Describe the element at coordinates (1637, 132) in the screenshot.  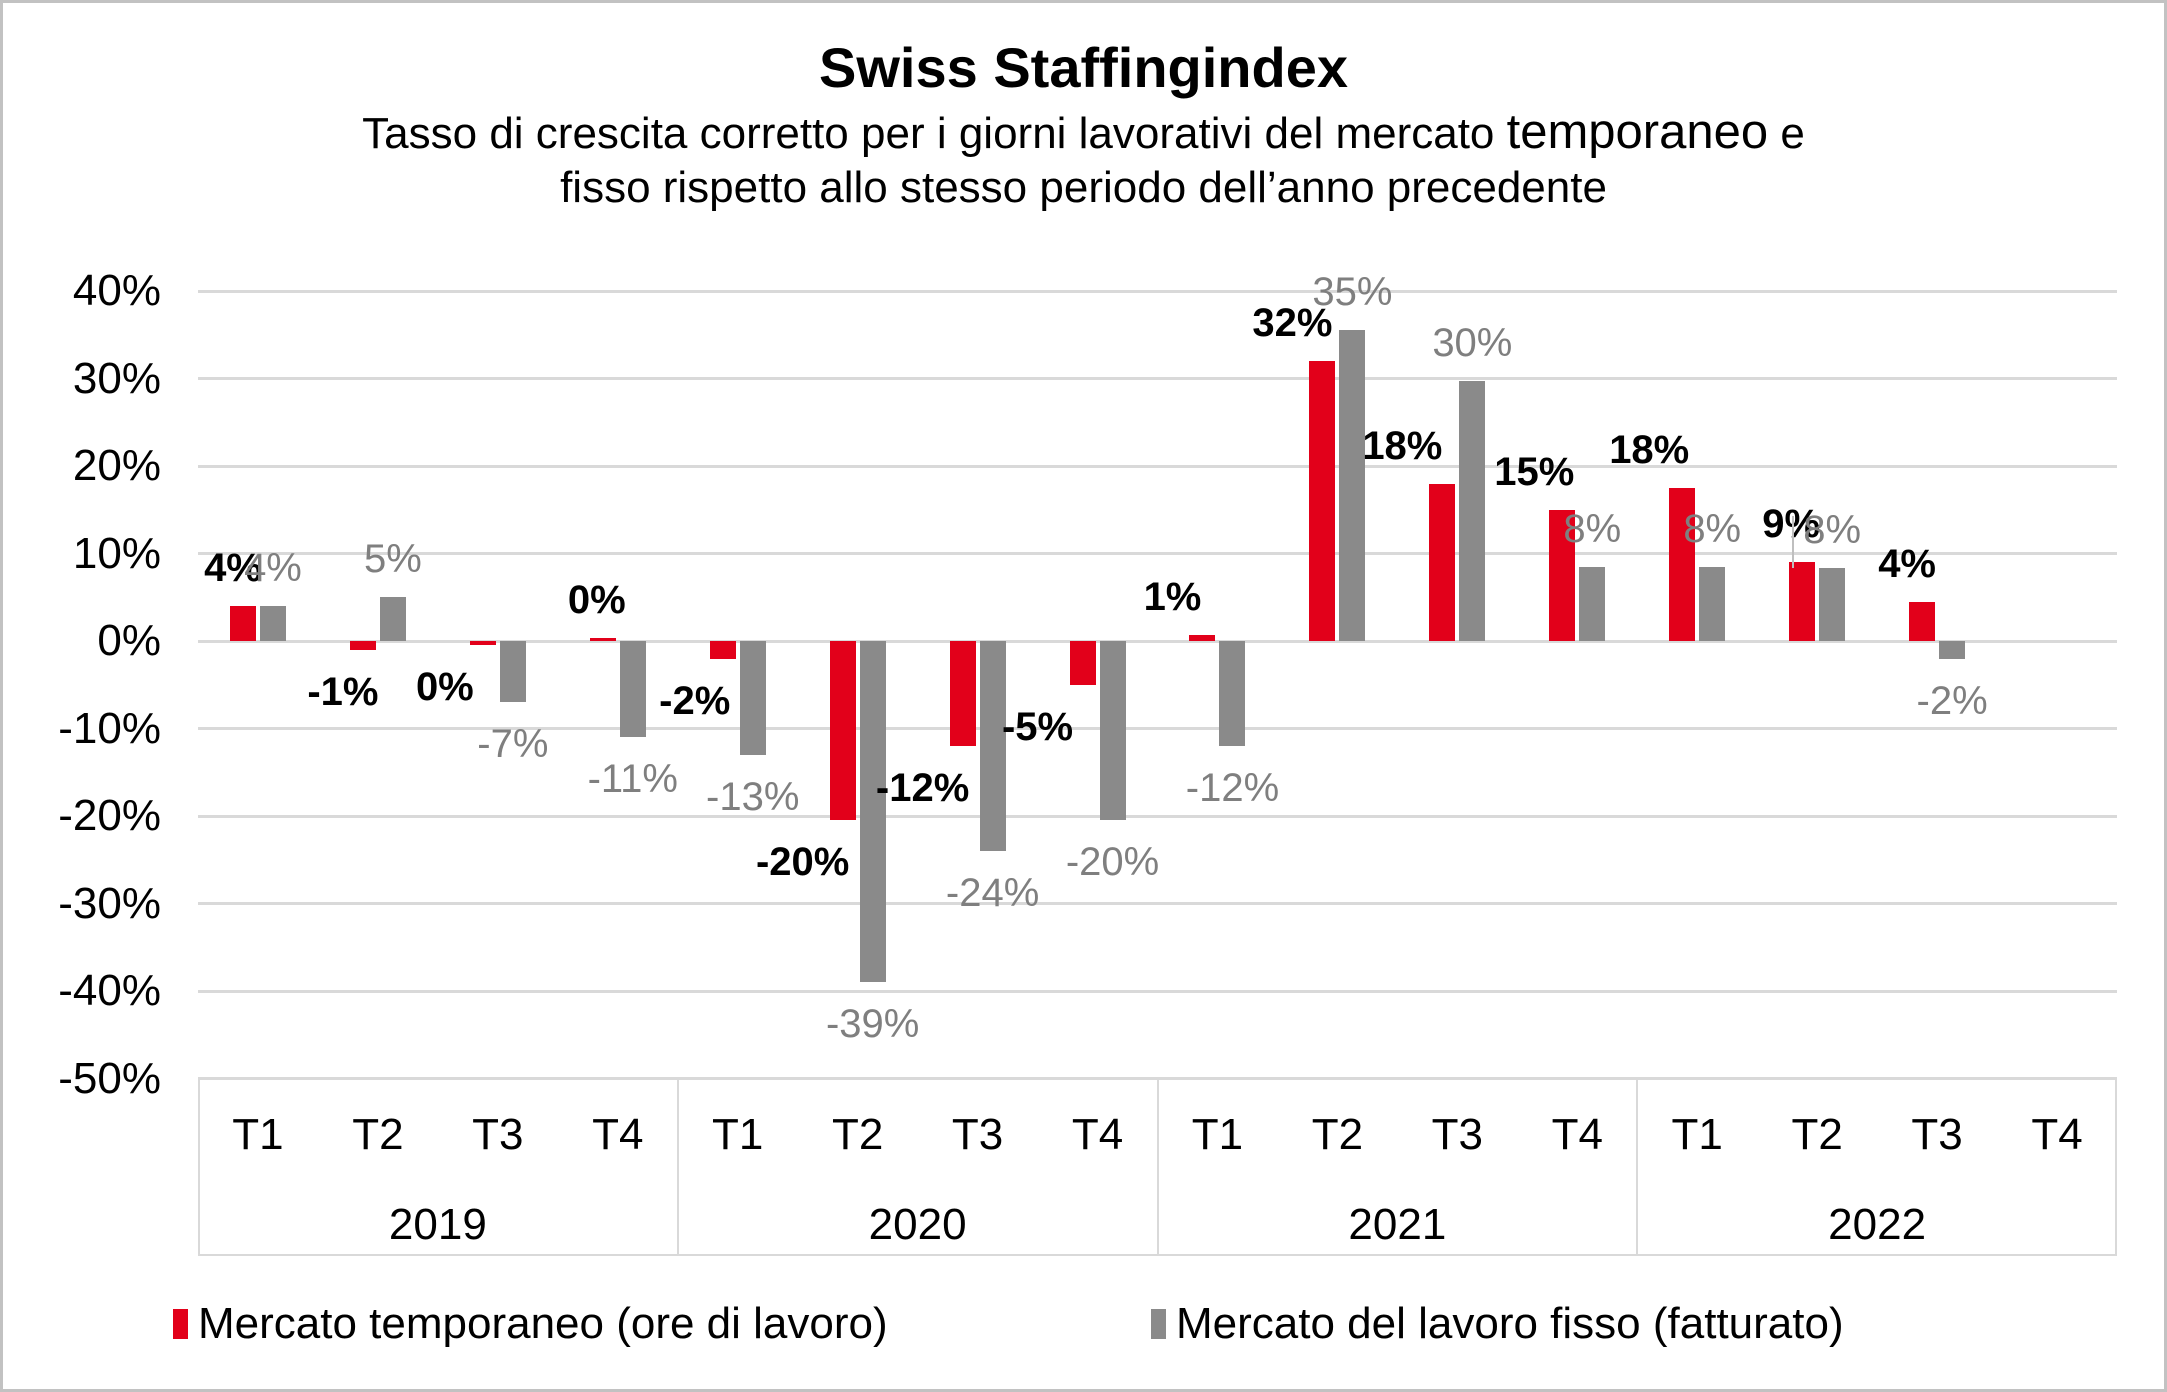
I see `subtitle-highlight-word: temporaneo` at that location.